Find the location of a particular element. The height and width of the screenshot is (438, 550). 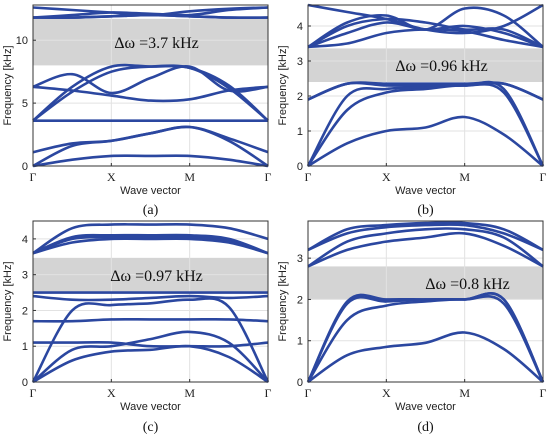

band-gap-annotation: Δω =0.96 kHz is located at coordinates (441, 66).